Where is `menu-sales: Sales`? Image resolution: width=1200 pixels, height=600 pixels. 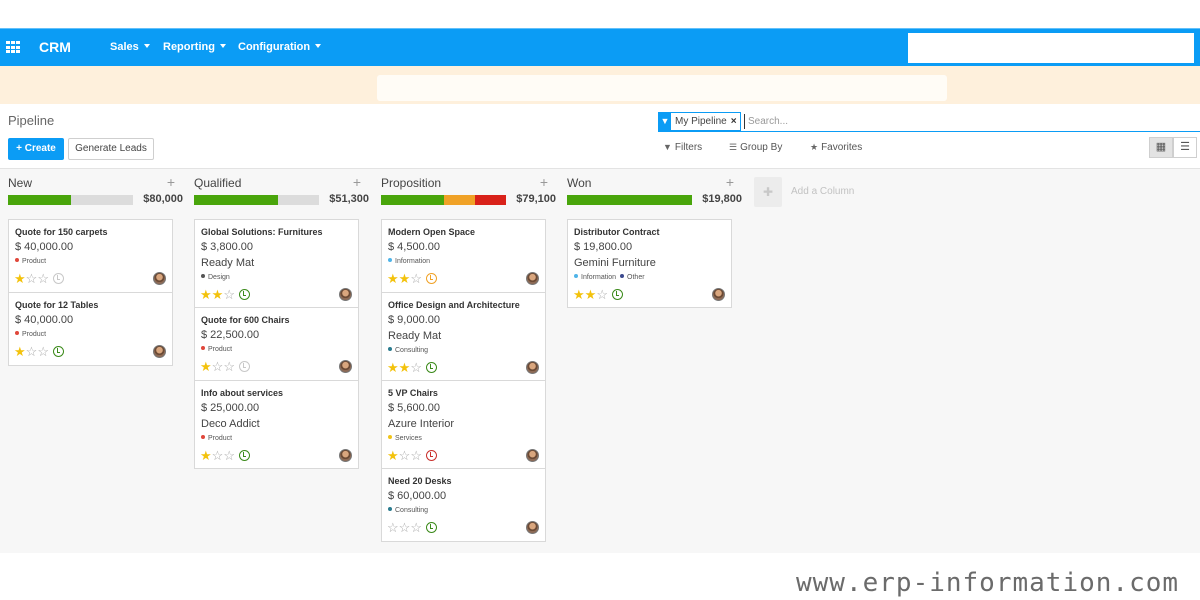
menu-sales: Sales is located at coordinates (130, 47).